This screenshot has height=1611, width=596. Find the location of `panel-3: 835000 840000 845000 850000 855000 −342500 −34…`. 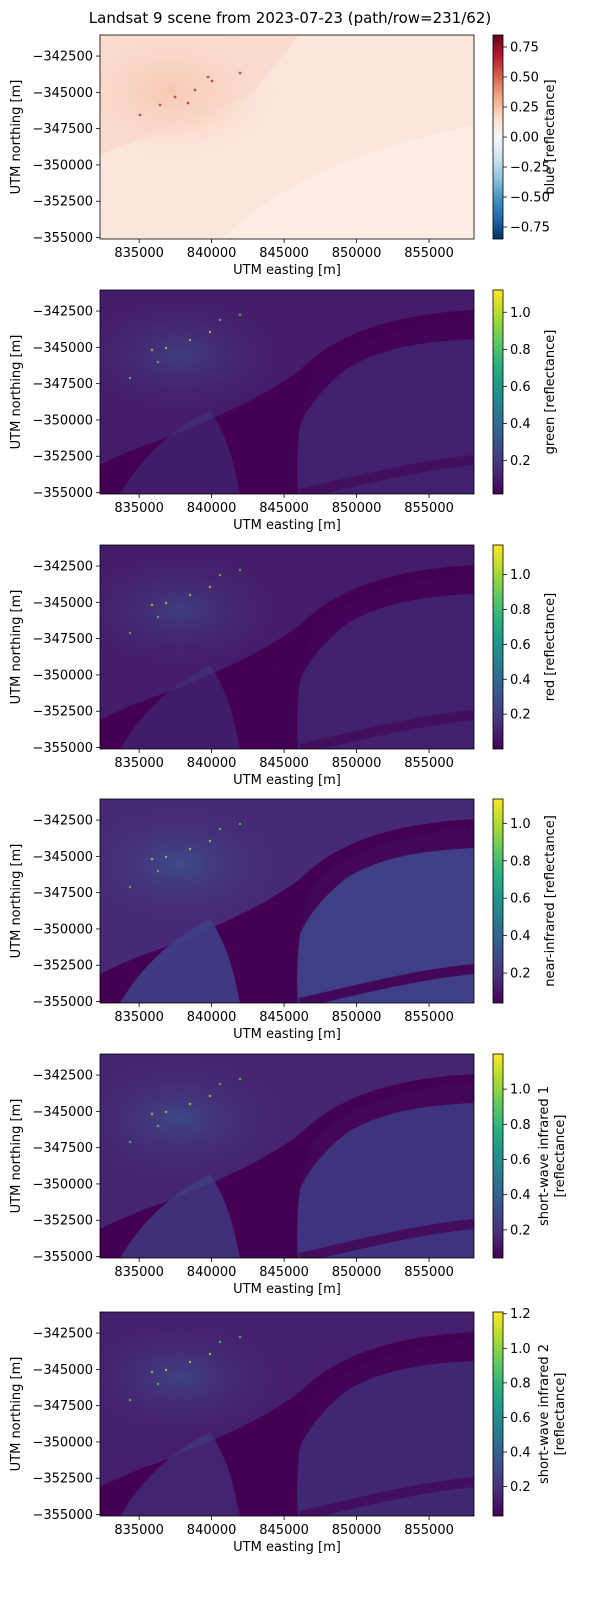

panel-3: 835000 840000 845000 850000 855000 −342500 −34… is located at coordinates (283, 666).